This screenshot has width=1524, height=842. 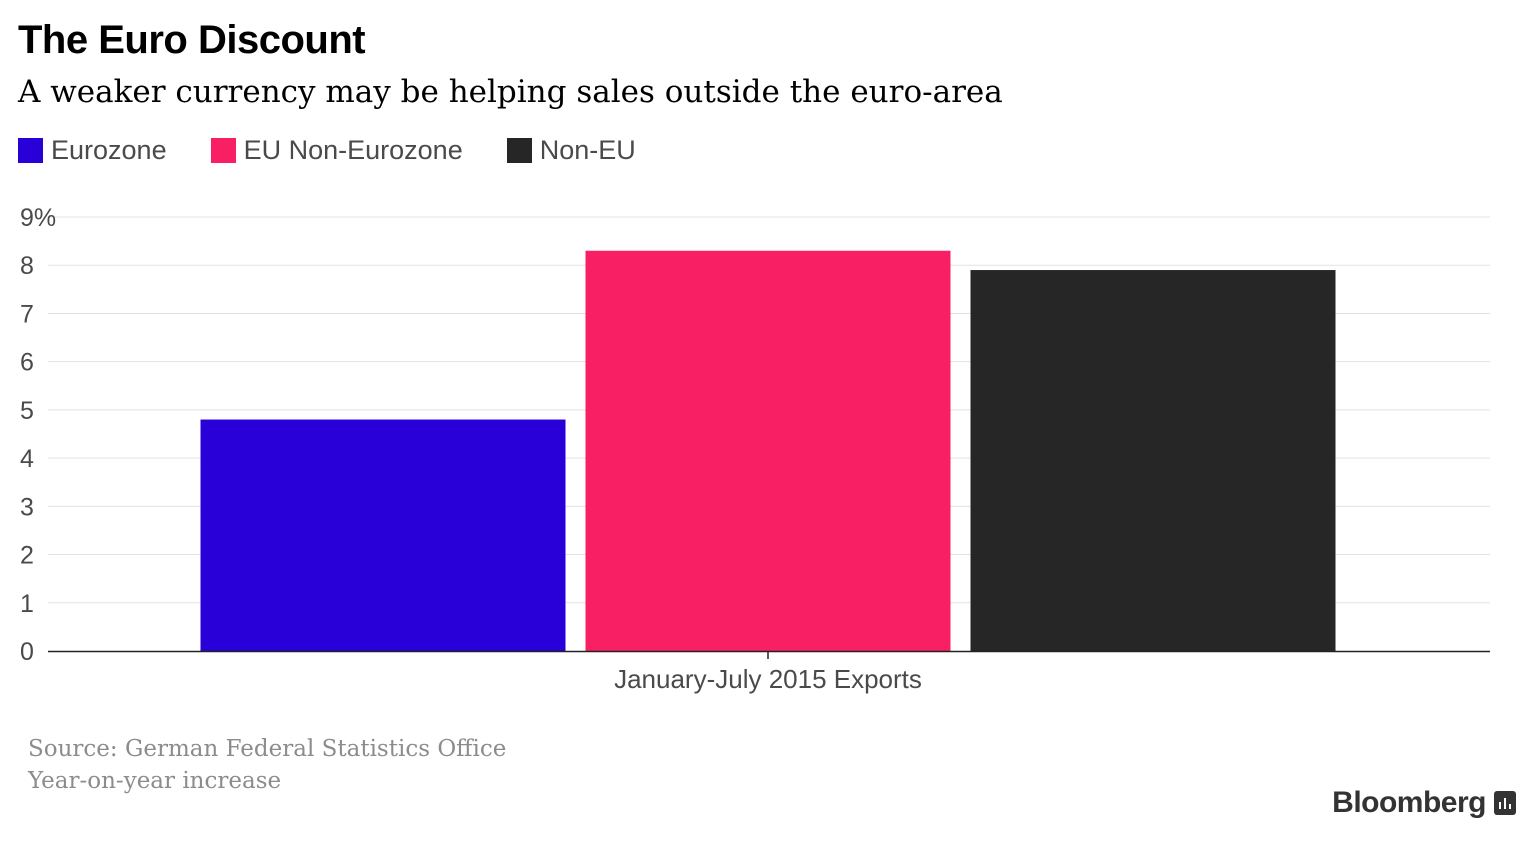 I want to click on legend-item-non-eu: Non-EU, so click(x=571, y=150).